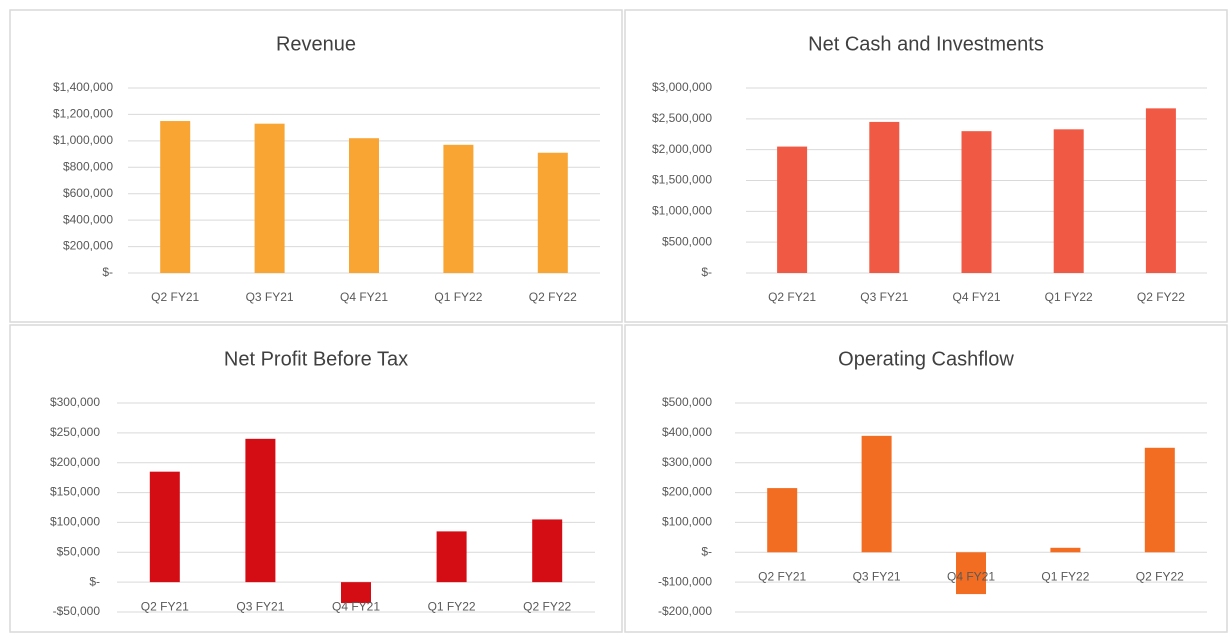 This screenshot has width=1228, height=633. I want to click on y-tick-label: $2,500,000, so click(682, 118).